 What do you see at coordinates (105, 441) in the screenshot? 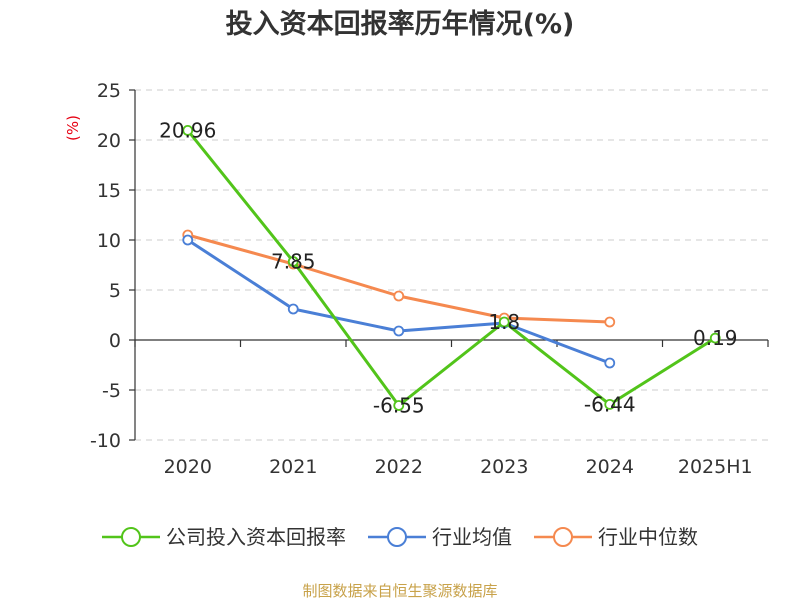
I see `y-tick-label: -10` at bounding box center [105, 441].